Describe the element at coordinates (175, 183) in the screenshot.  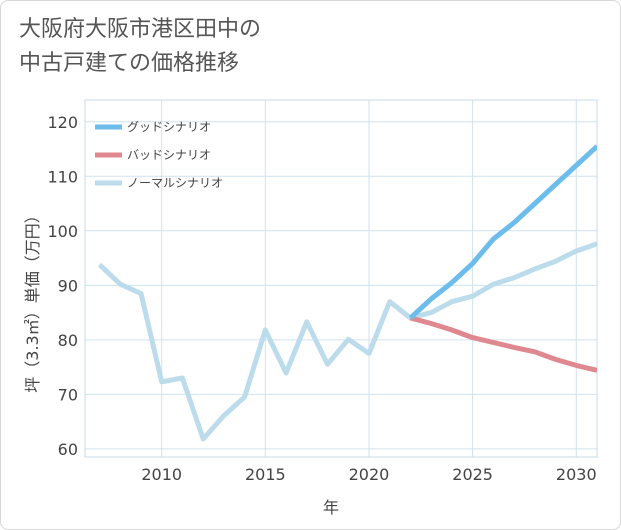
I see `legend-label-2: ノーマルシナリオ` at that location.